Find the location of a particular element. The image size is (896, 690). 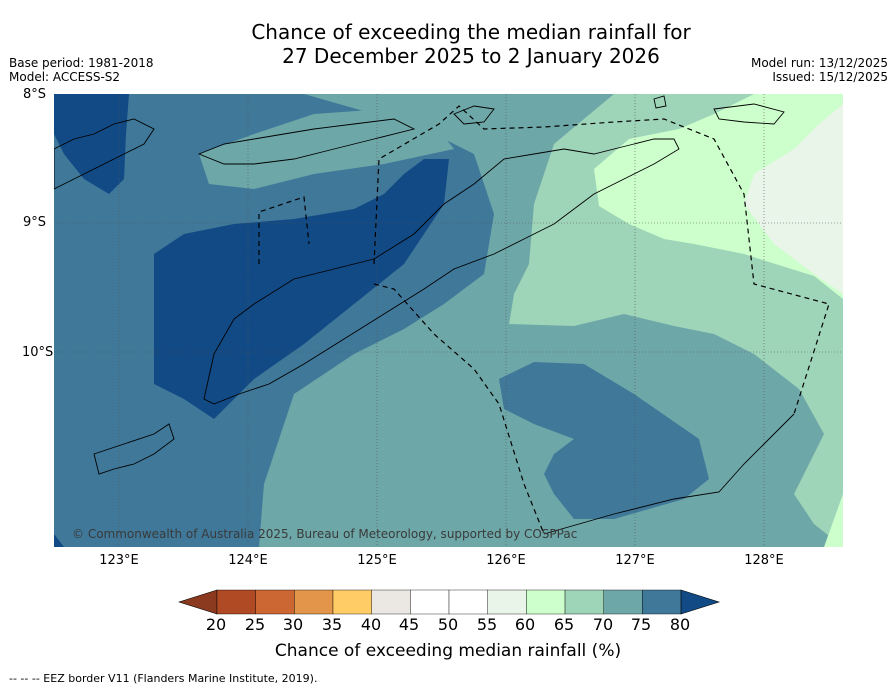

lon-label-128e: 128°E is located at coordinates (764, 560).